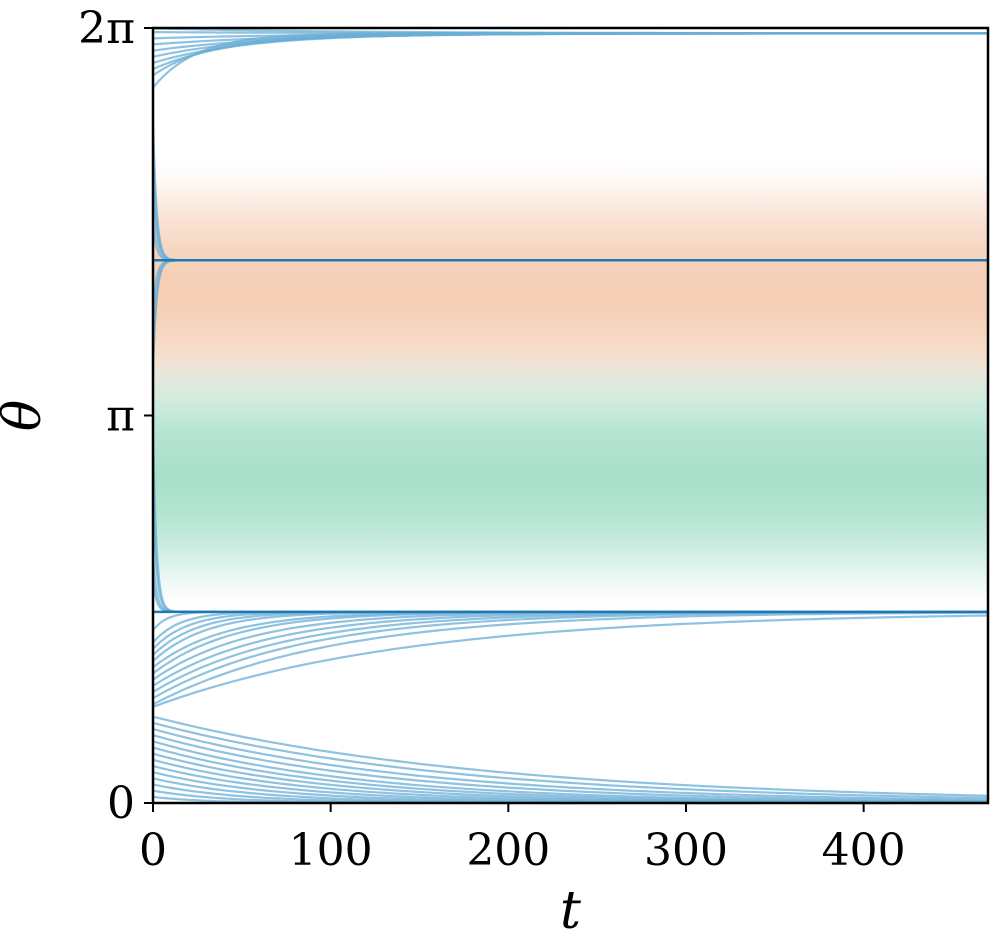  Describe the element at coordinates (120, 416) in the screenshot. I see `y-tick-label: π` at that location.